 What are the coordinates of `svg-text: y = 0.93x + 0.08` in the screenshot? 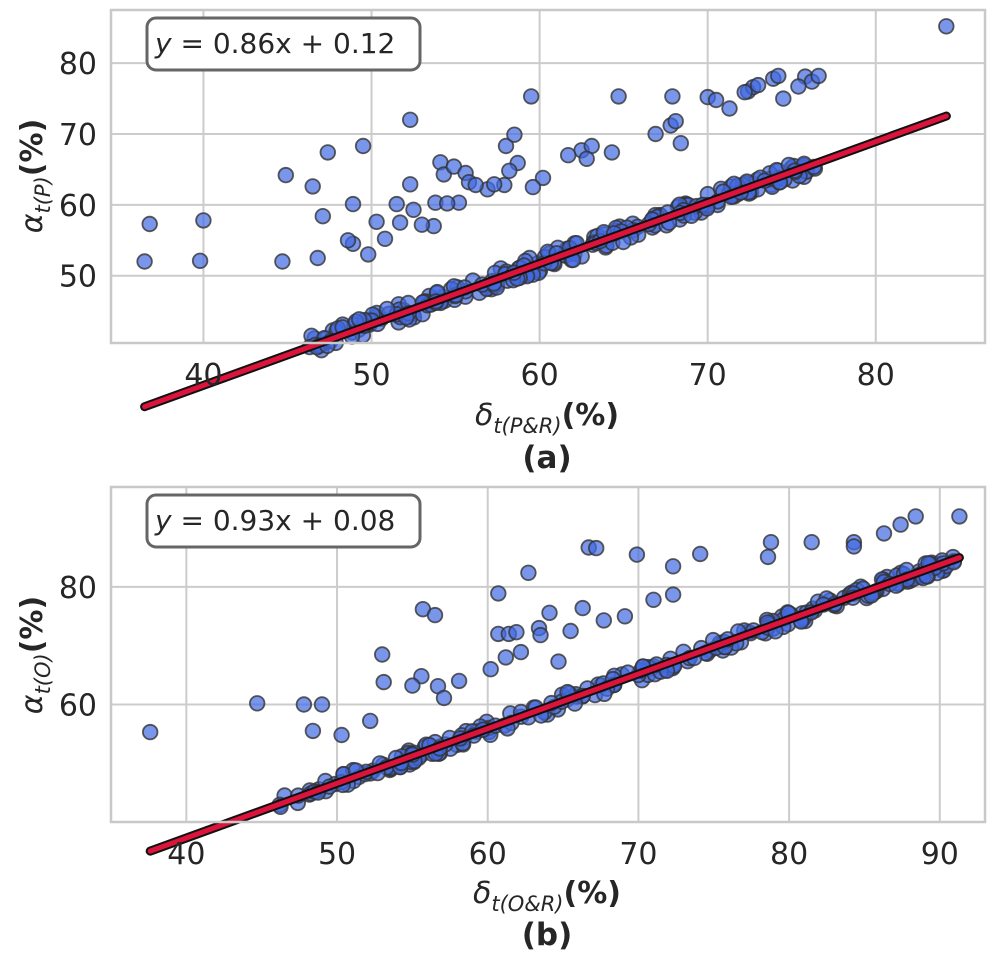 It's located at (274, 520).